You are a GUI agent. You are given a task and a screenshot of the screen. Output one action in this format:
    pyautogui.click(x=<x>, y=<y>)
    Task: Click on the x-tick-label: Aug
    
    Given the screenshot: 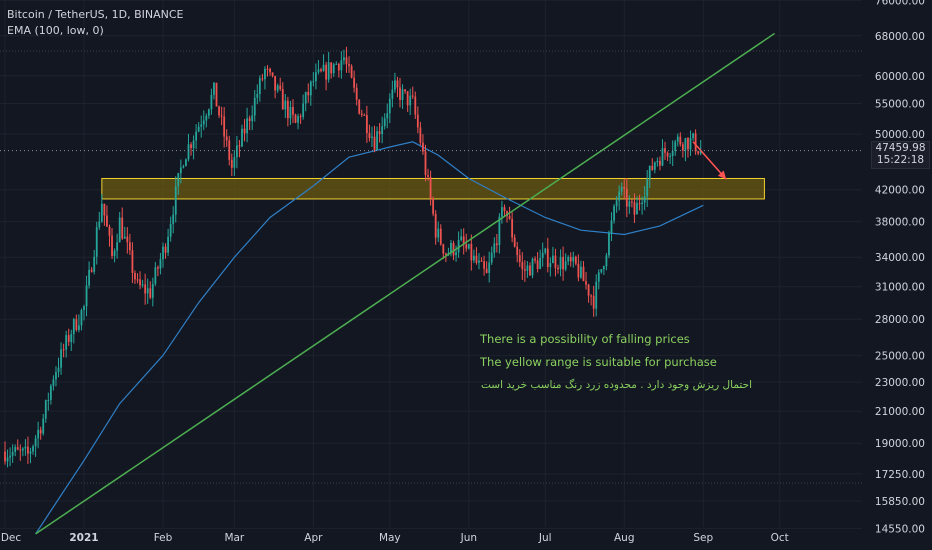 What is the action you would take?
    pyautogui.click(x=624, y=538)
    